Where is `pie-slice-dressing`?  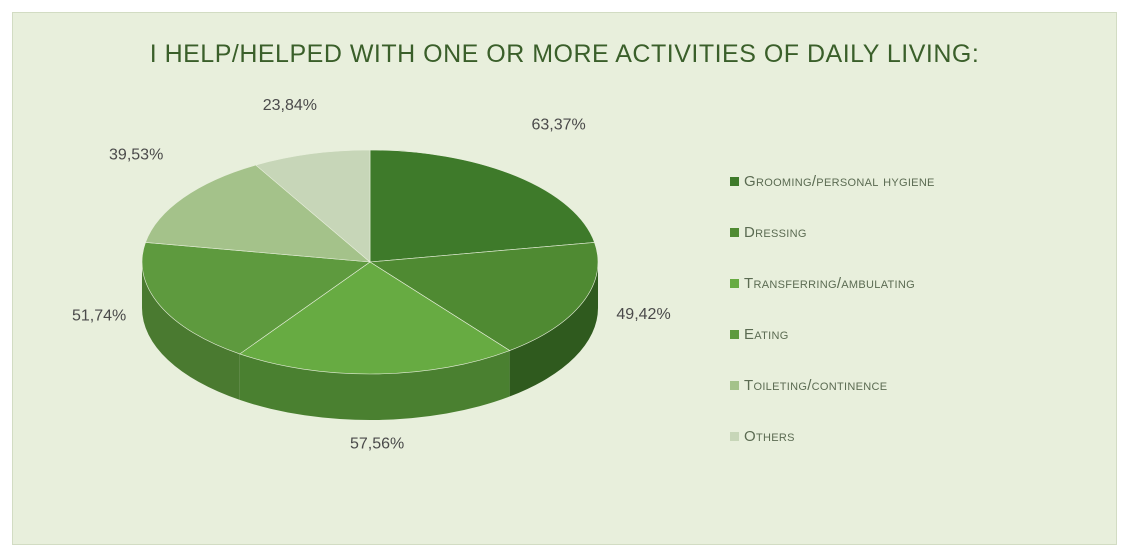 pie-slice-dressing is located at coordinates (484, 296).